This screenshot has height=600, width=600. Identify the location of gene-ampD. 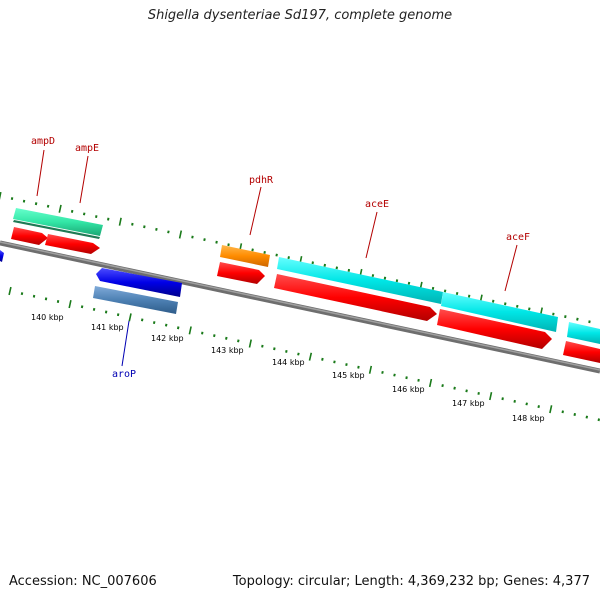
(58, 222).